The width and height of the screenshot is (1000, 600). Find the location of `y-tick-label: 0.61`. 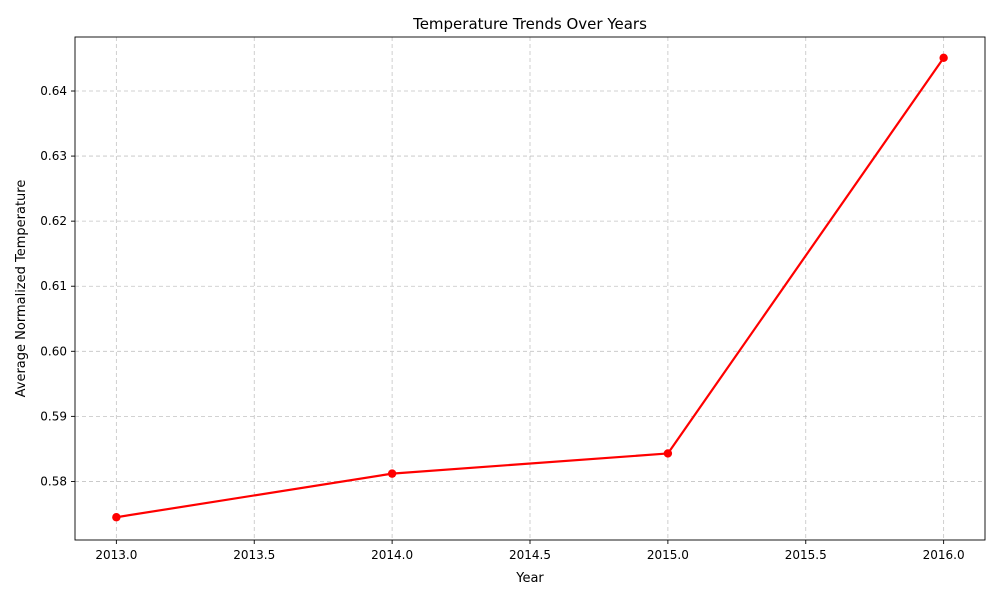

y-tick-label: 0.61 is located at coordinates (53, 286).